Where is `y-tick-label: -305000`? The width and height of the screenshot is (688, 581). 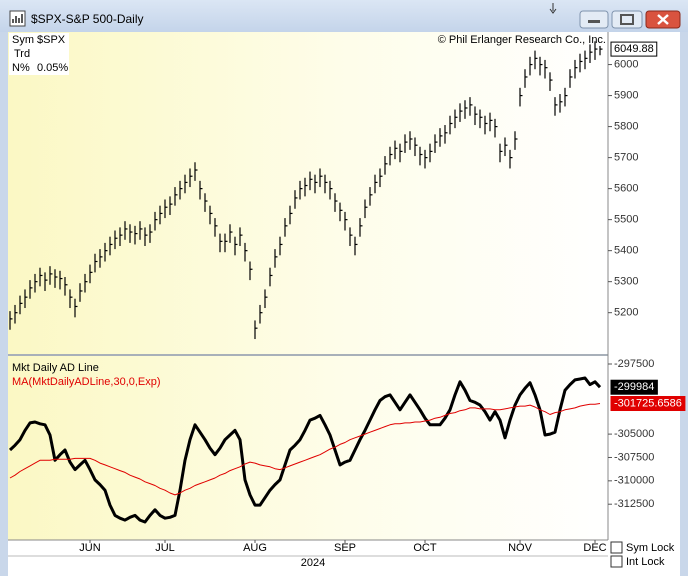
y-tick-label: -305000 is located at coordinates (634, 434).